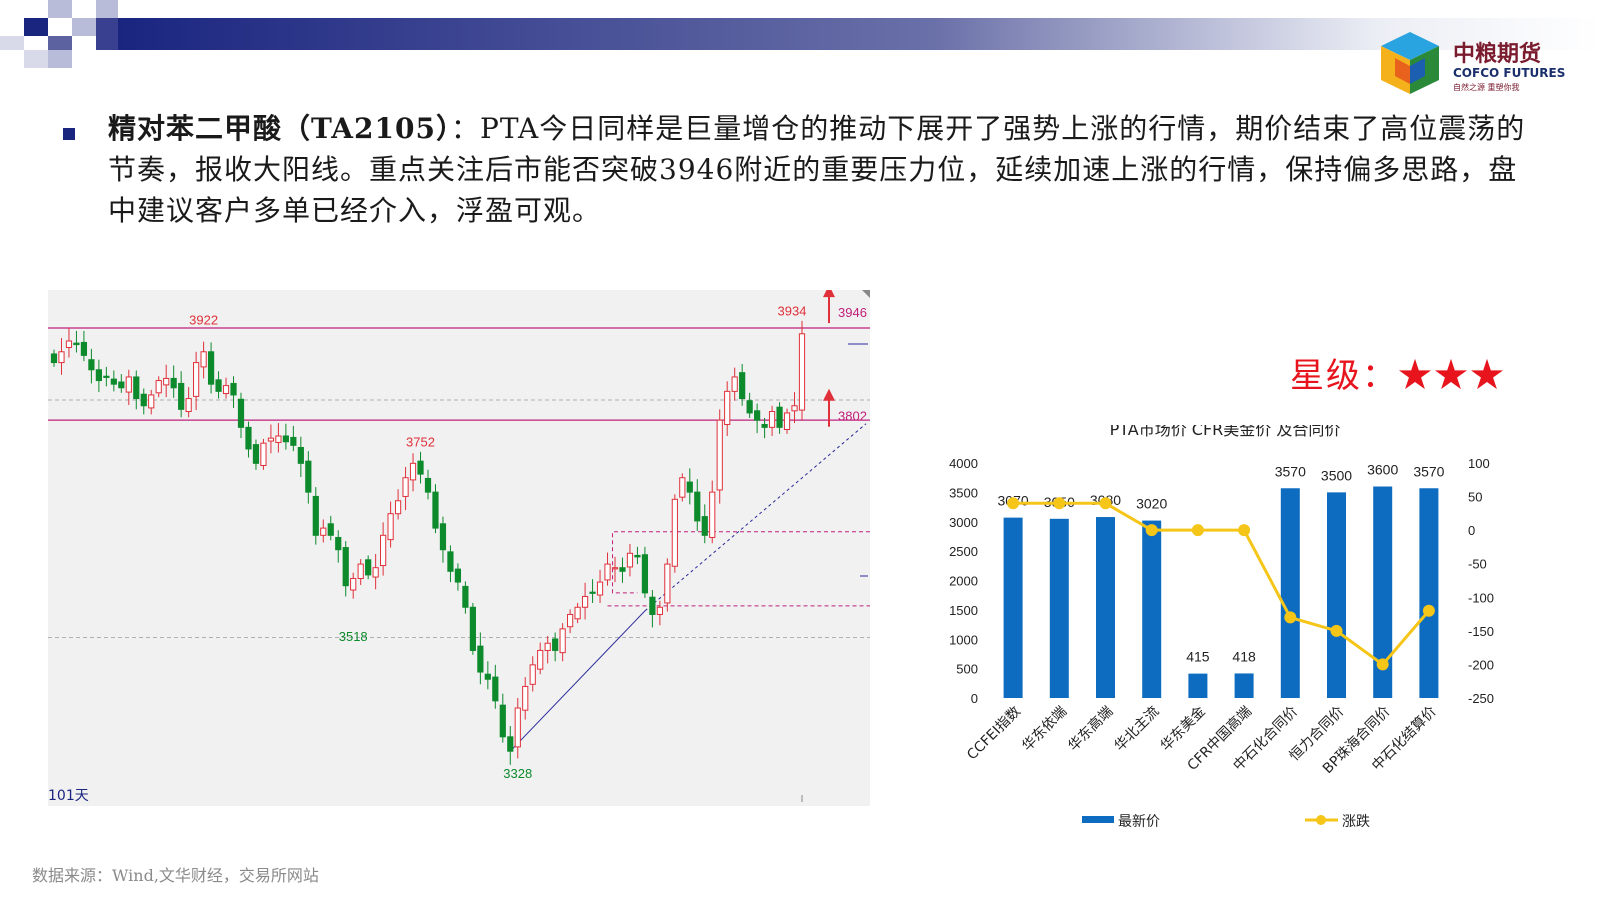 This screenshot has height=900, width=1600. Describe the element at coordinates (1398, 376) in the screenshot. I see `star-rating: 星级：★★★` at that location.